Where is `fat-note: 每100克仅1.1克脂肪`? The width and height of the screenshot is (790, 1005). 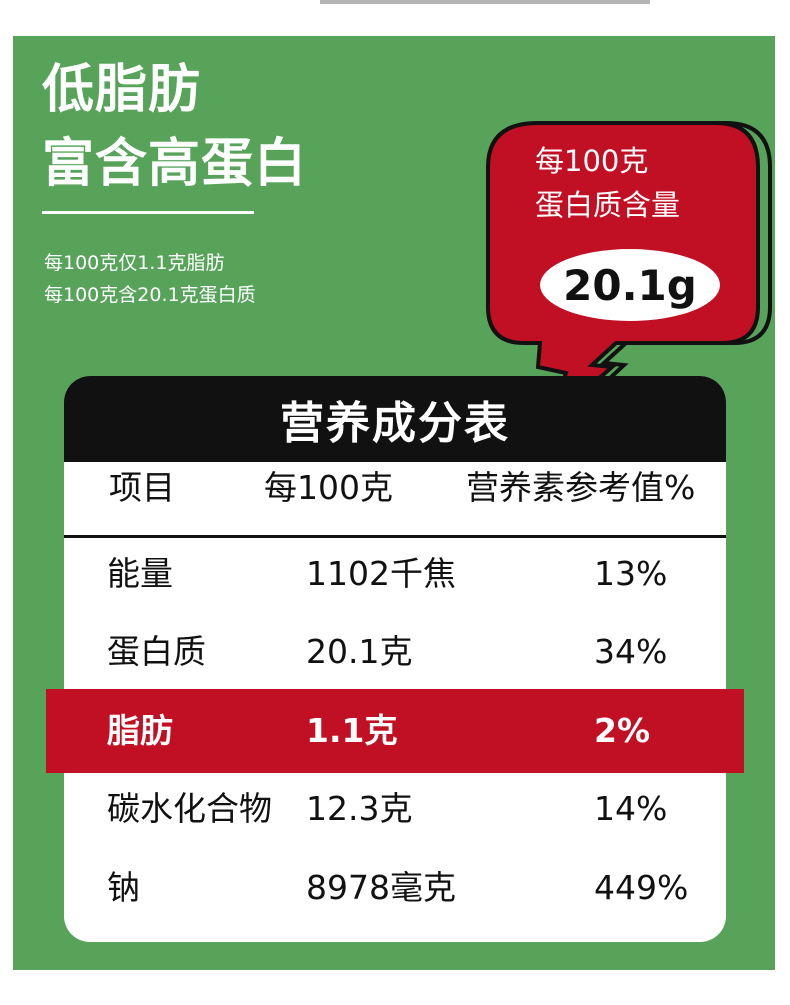
fat-note: 每100克仅1.1克脂肪 is located at coordinates (134, 263).